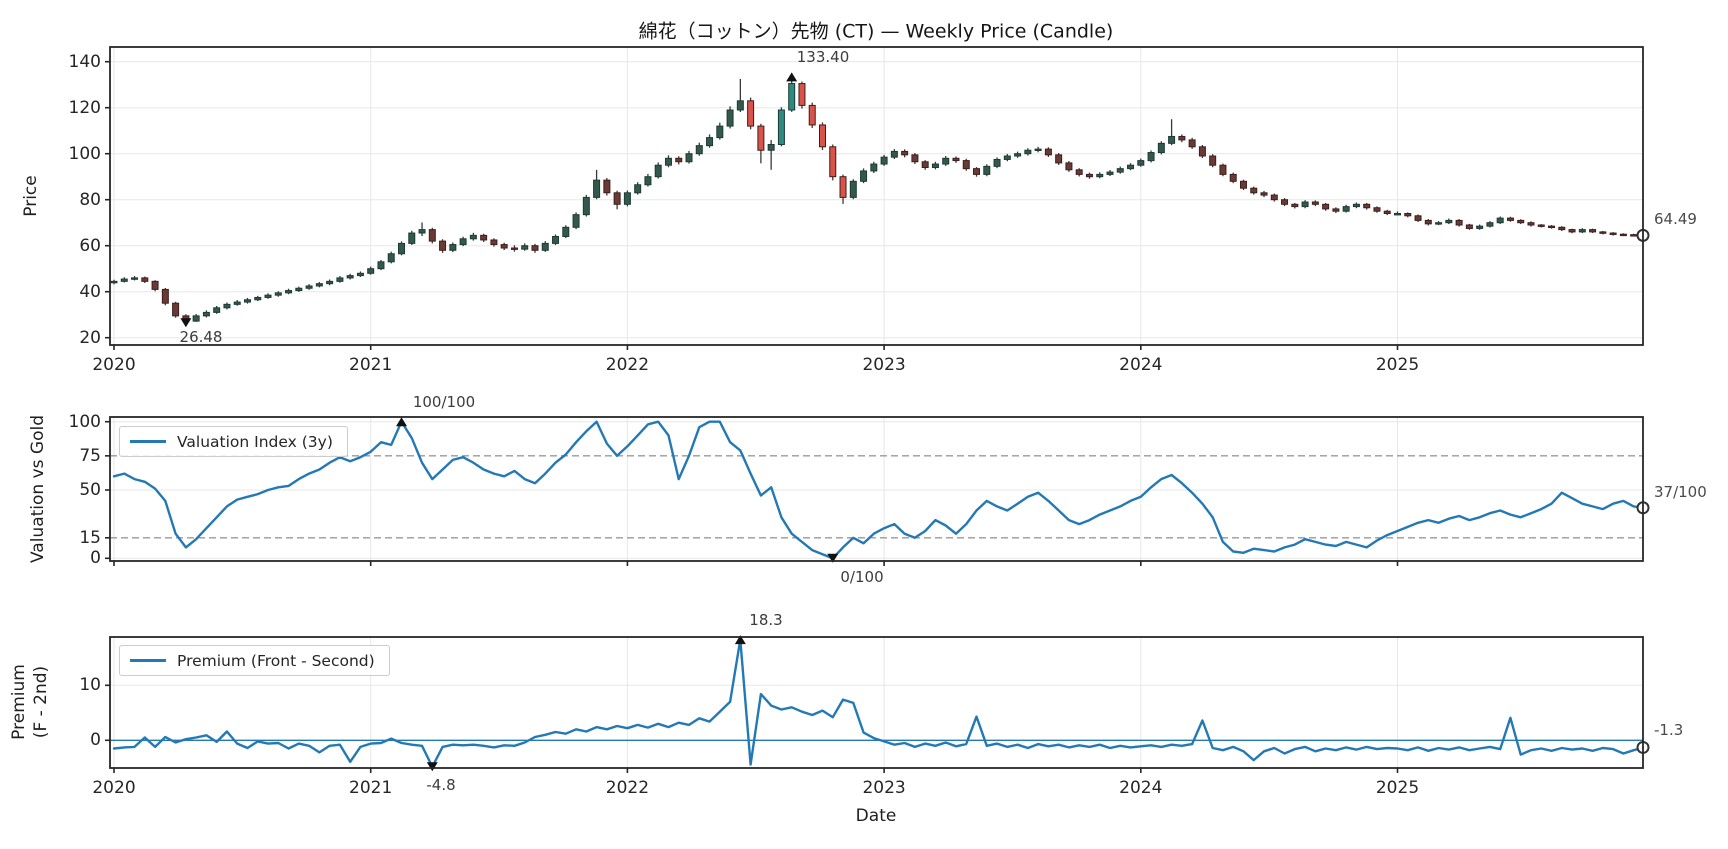 This screenshot has height=849, width=1728. Describe the element at coordinates (371, 365) in the screenshot. I see `price-xtick-label: 2021` at that location.